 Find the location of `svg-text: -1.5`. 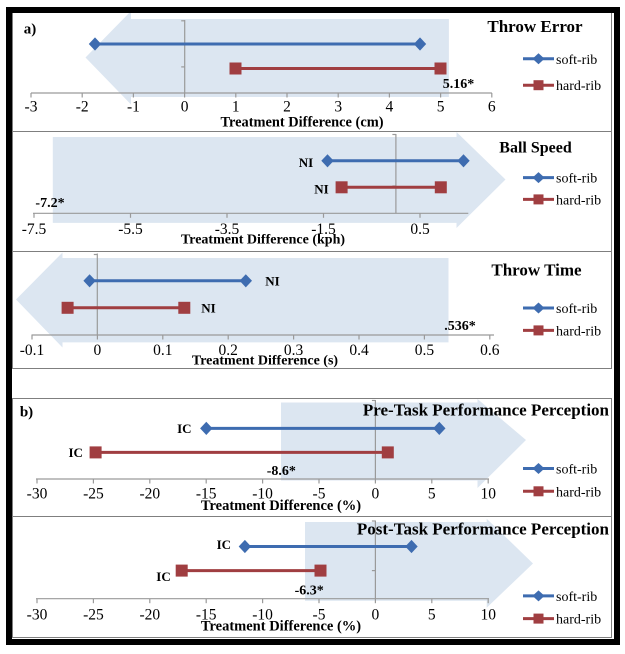

svg-text: -1.5 is located at coordinates (323, 229).